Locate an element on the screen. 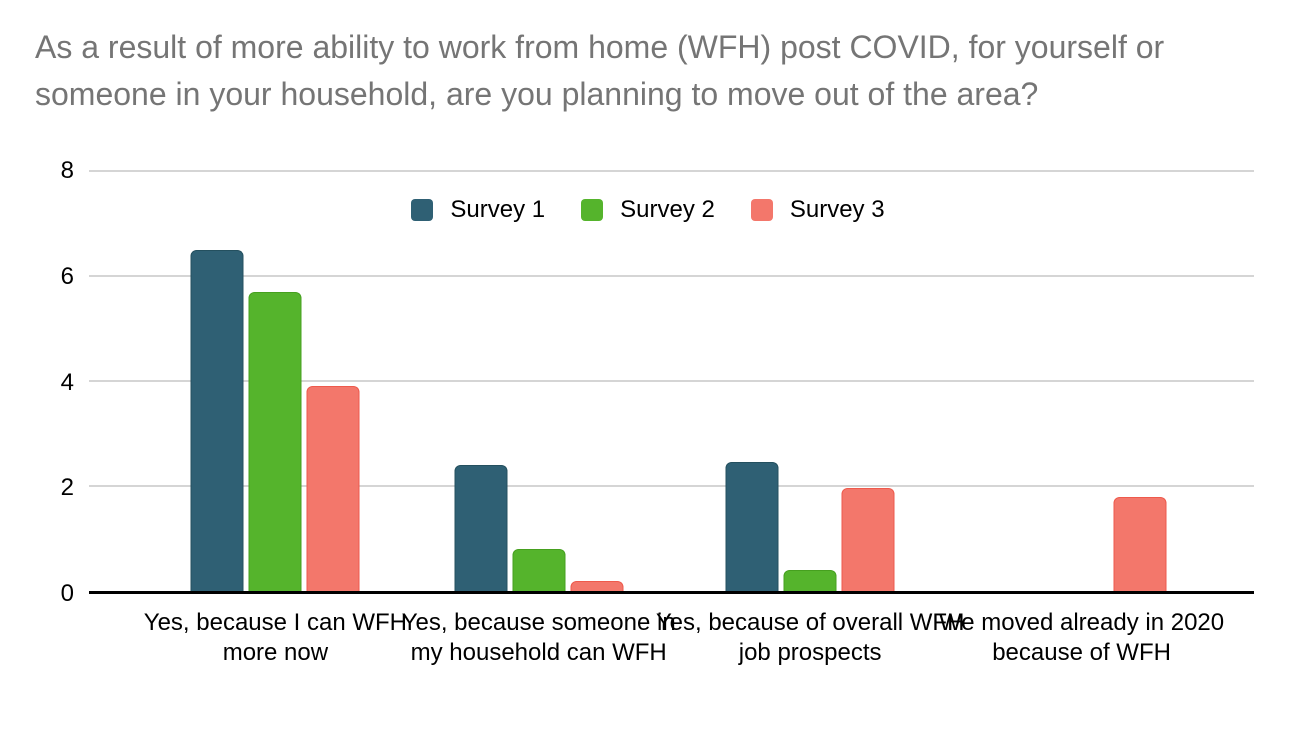  y-tick-label: 6 is located at coordinates (67, 276).